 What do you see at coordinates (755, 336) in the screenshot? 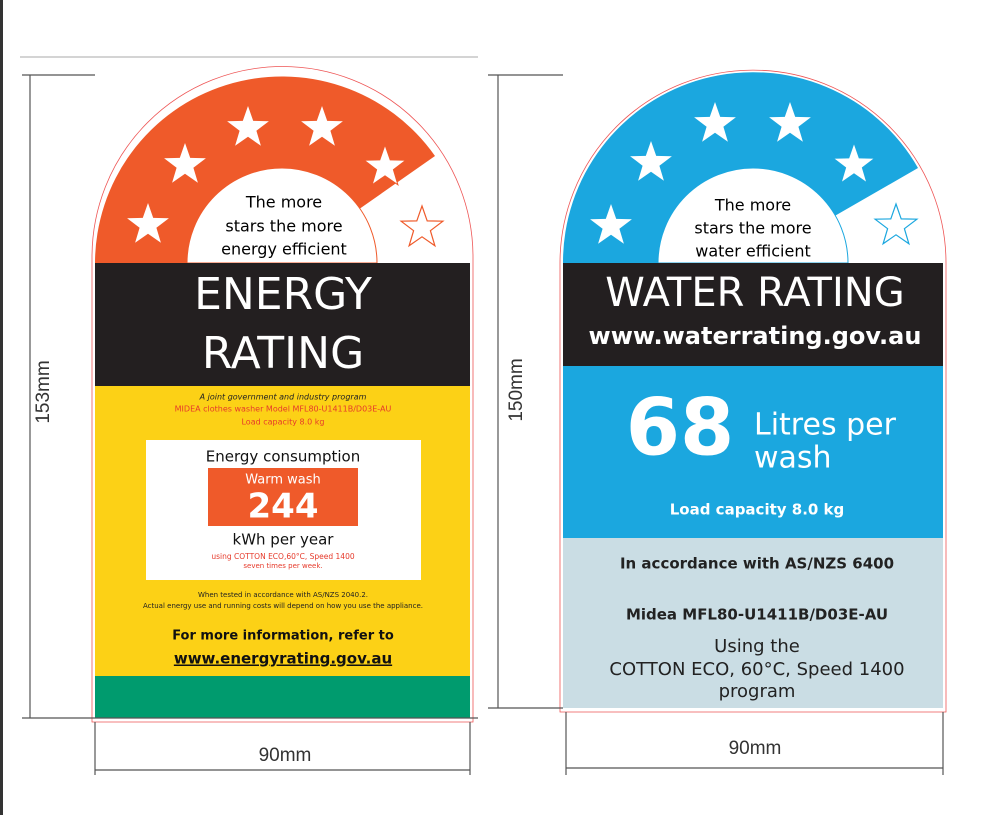
I see `website: www.waterrating.gov.au` at bounding box center [755, 336].